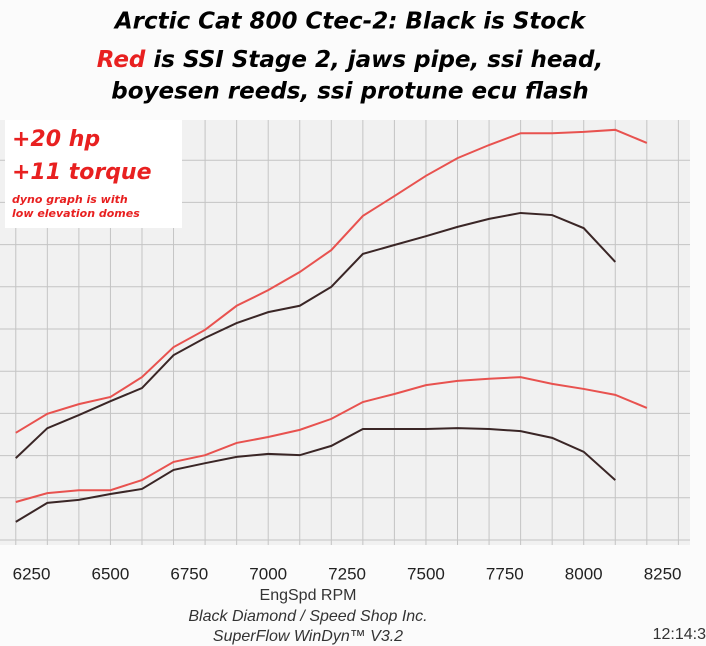 This screenshot has width=706, height=646. I want to click on x-tick-label: 7500, so click(426, 573).